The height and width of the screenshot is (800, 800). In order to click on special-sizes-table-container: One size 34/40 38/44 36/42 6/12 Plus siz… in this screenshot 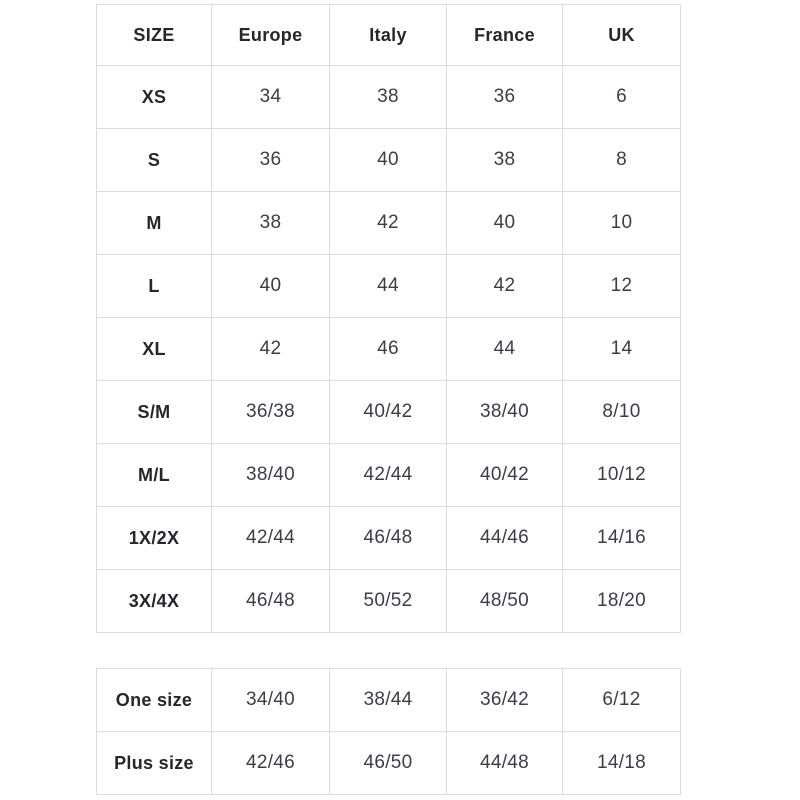, I will do `click(388, 731)`.